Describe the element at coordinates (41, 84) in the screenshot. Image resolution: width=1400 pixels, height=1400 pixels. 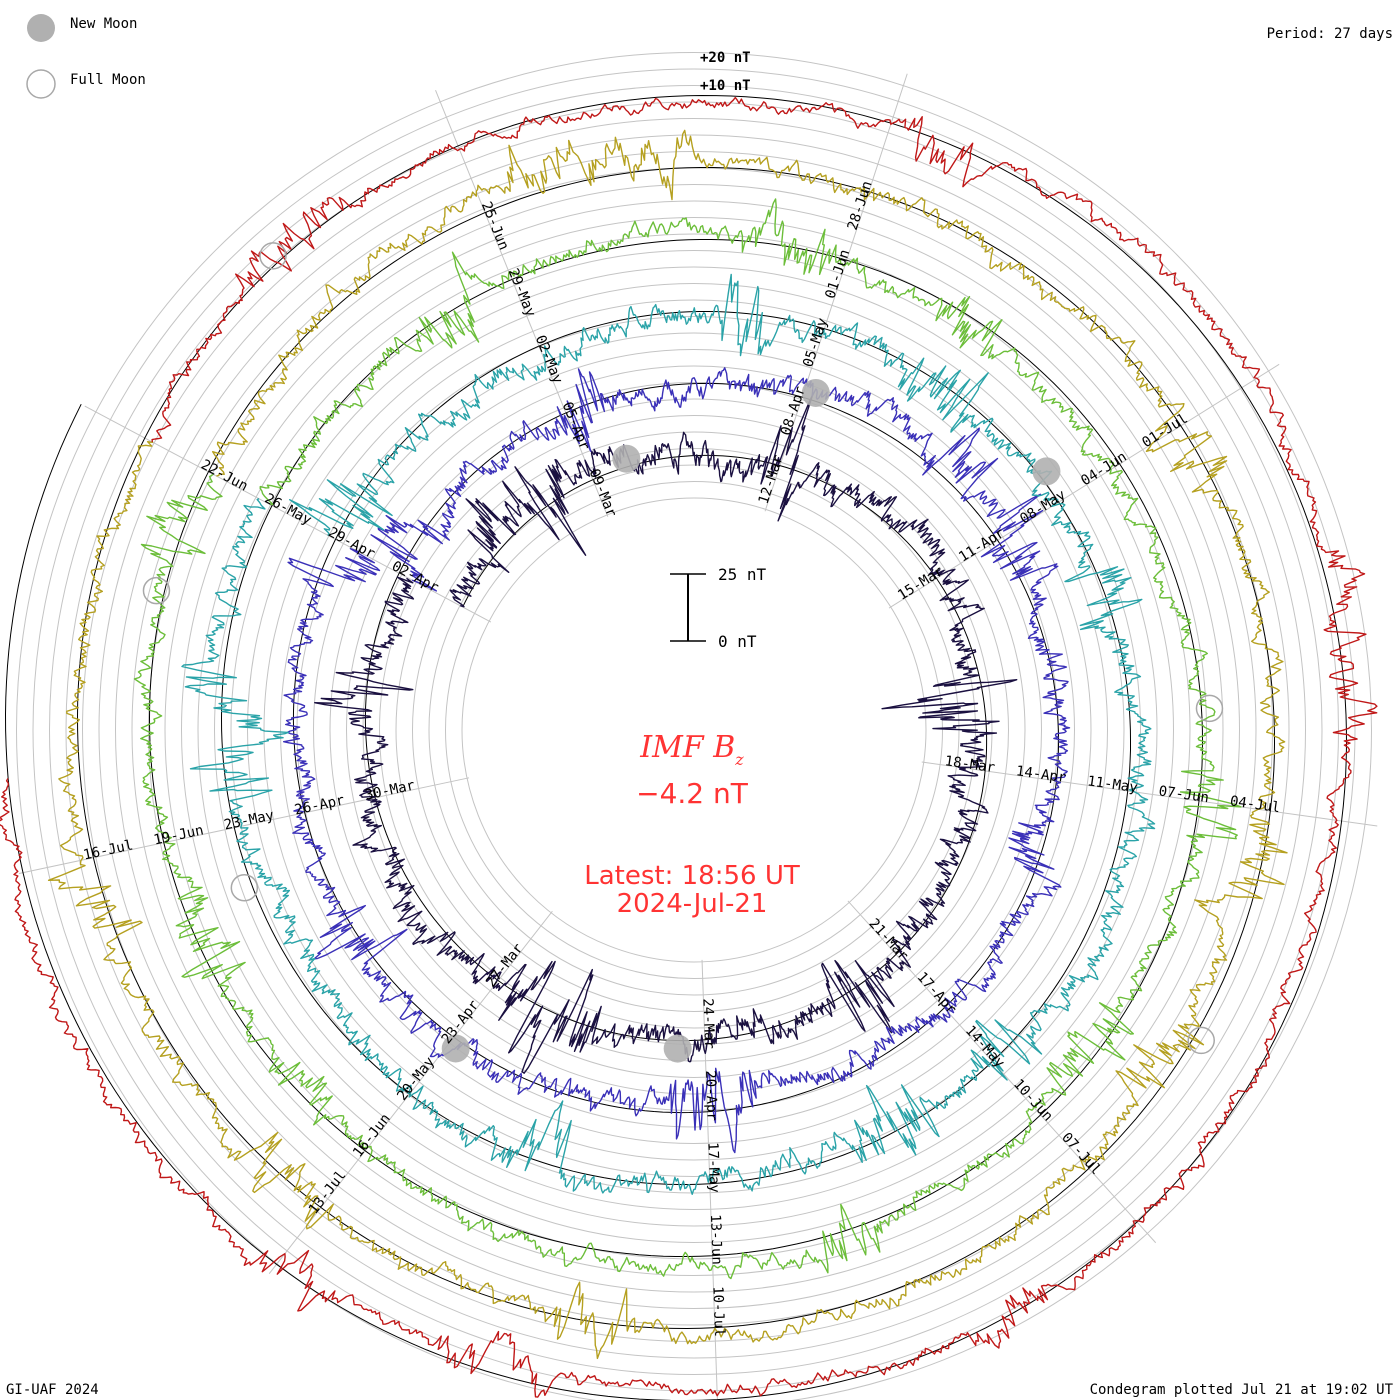
I see `full-moon-legend-icon` at that location.